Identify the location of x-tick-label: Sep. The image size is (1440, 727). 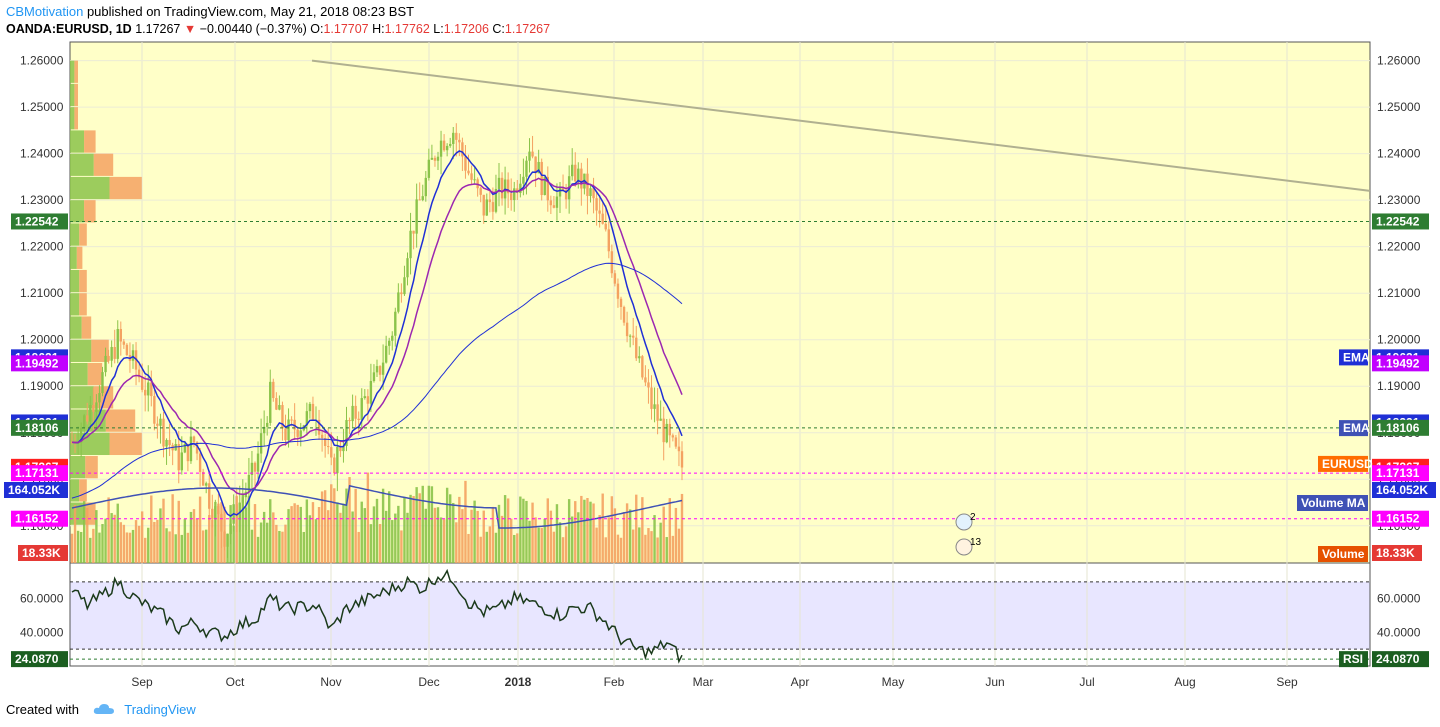
(142, 682).